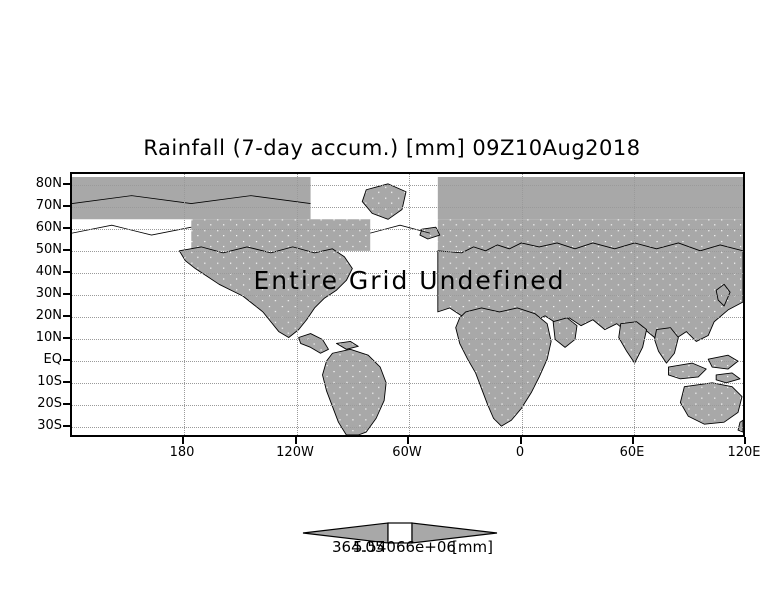  What do you see at coordinates (48, 227) in the screenshot?
I see `y-axis-label-60n: 60N` at bounding box center [48, 227].